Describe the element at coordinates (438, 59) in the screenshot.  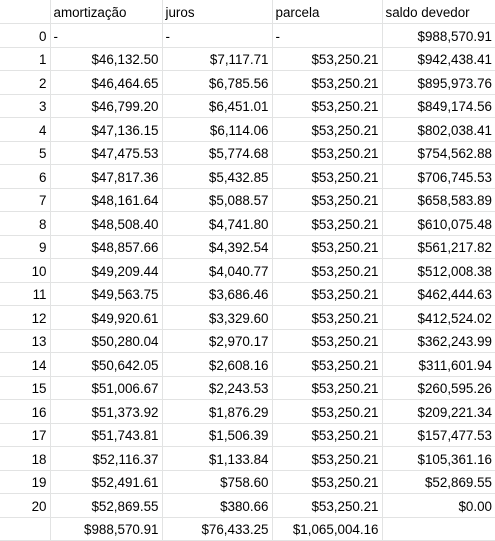
I see `saldo-devedor-cell: $942,438.41` at that location.